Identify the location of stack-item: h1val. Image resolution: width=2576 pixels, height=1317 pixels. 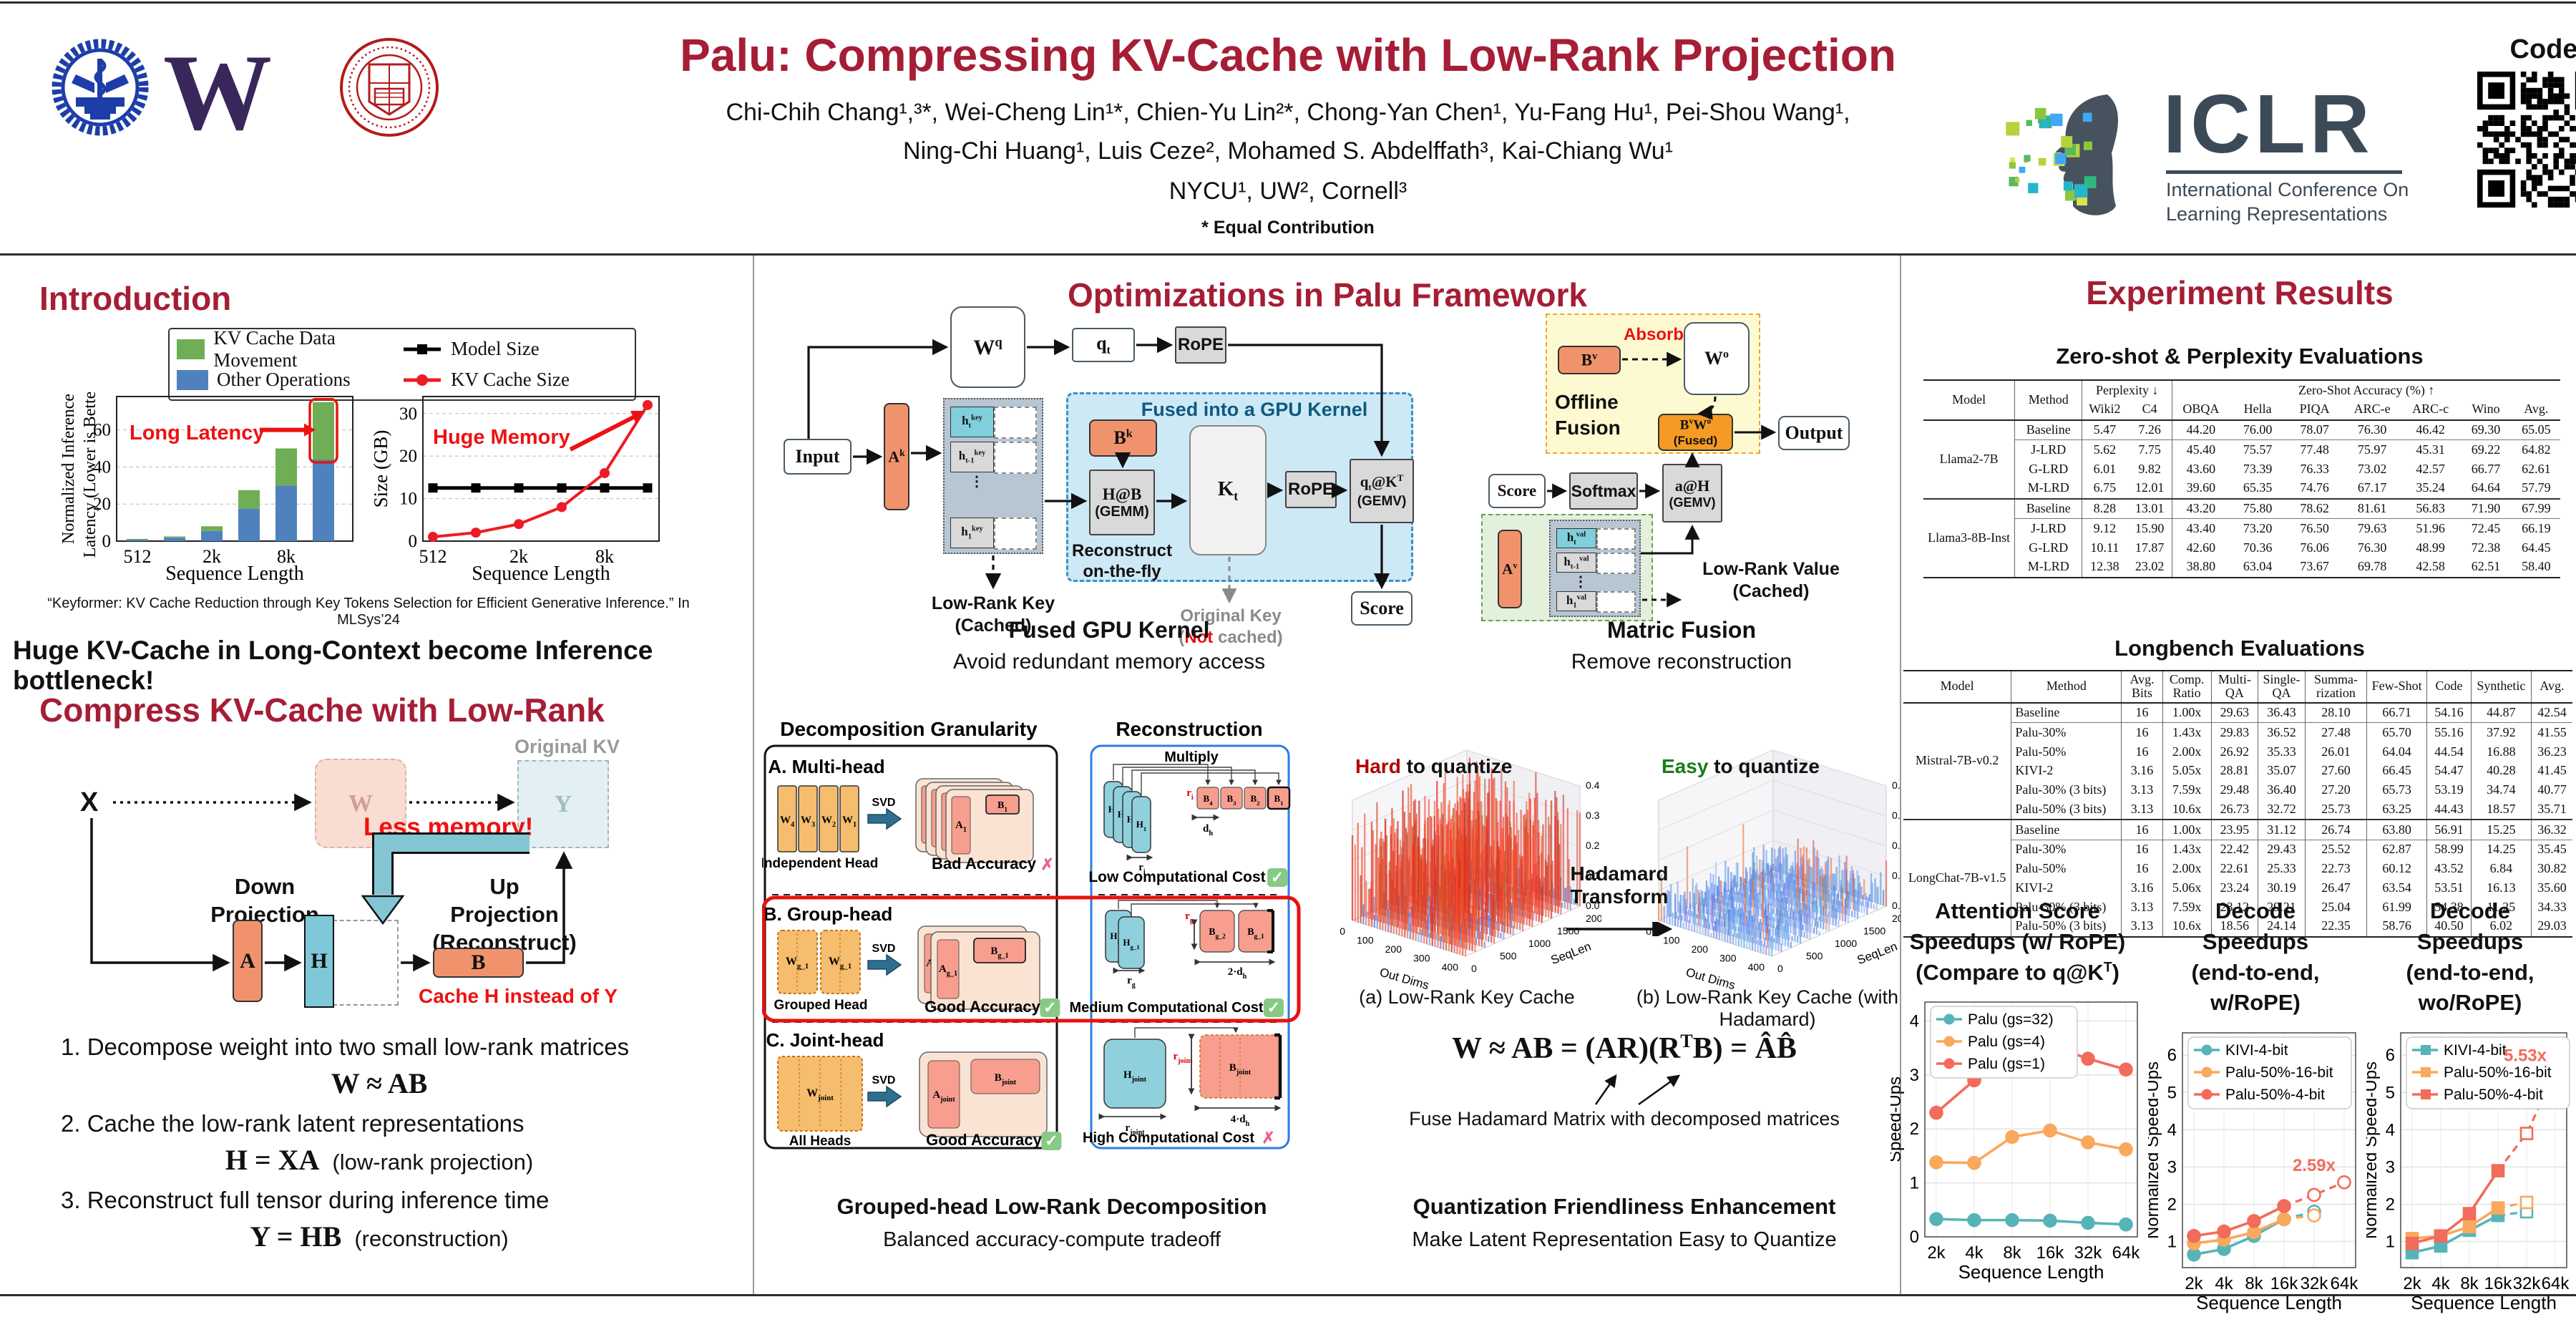
(1576, 601).